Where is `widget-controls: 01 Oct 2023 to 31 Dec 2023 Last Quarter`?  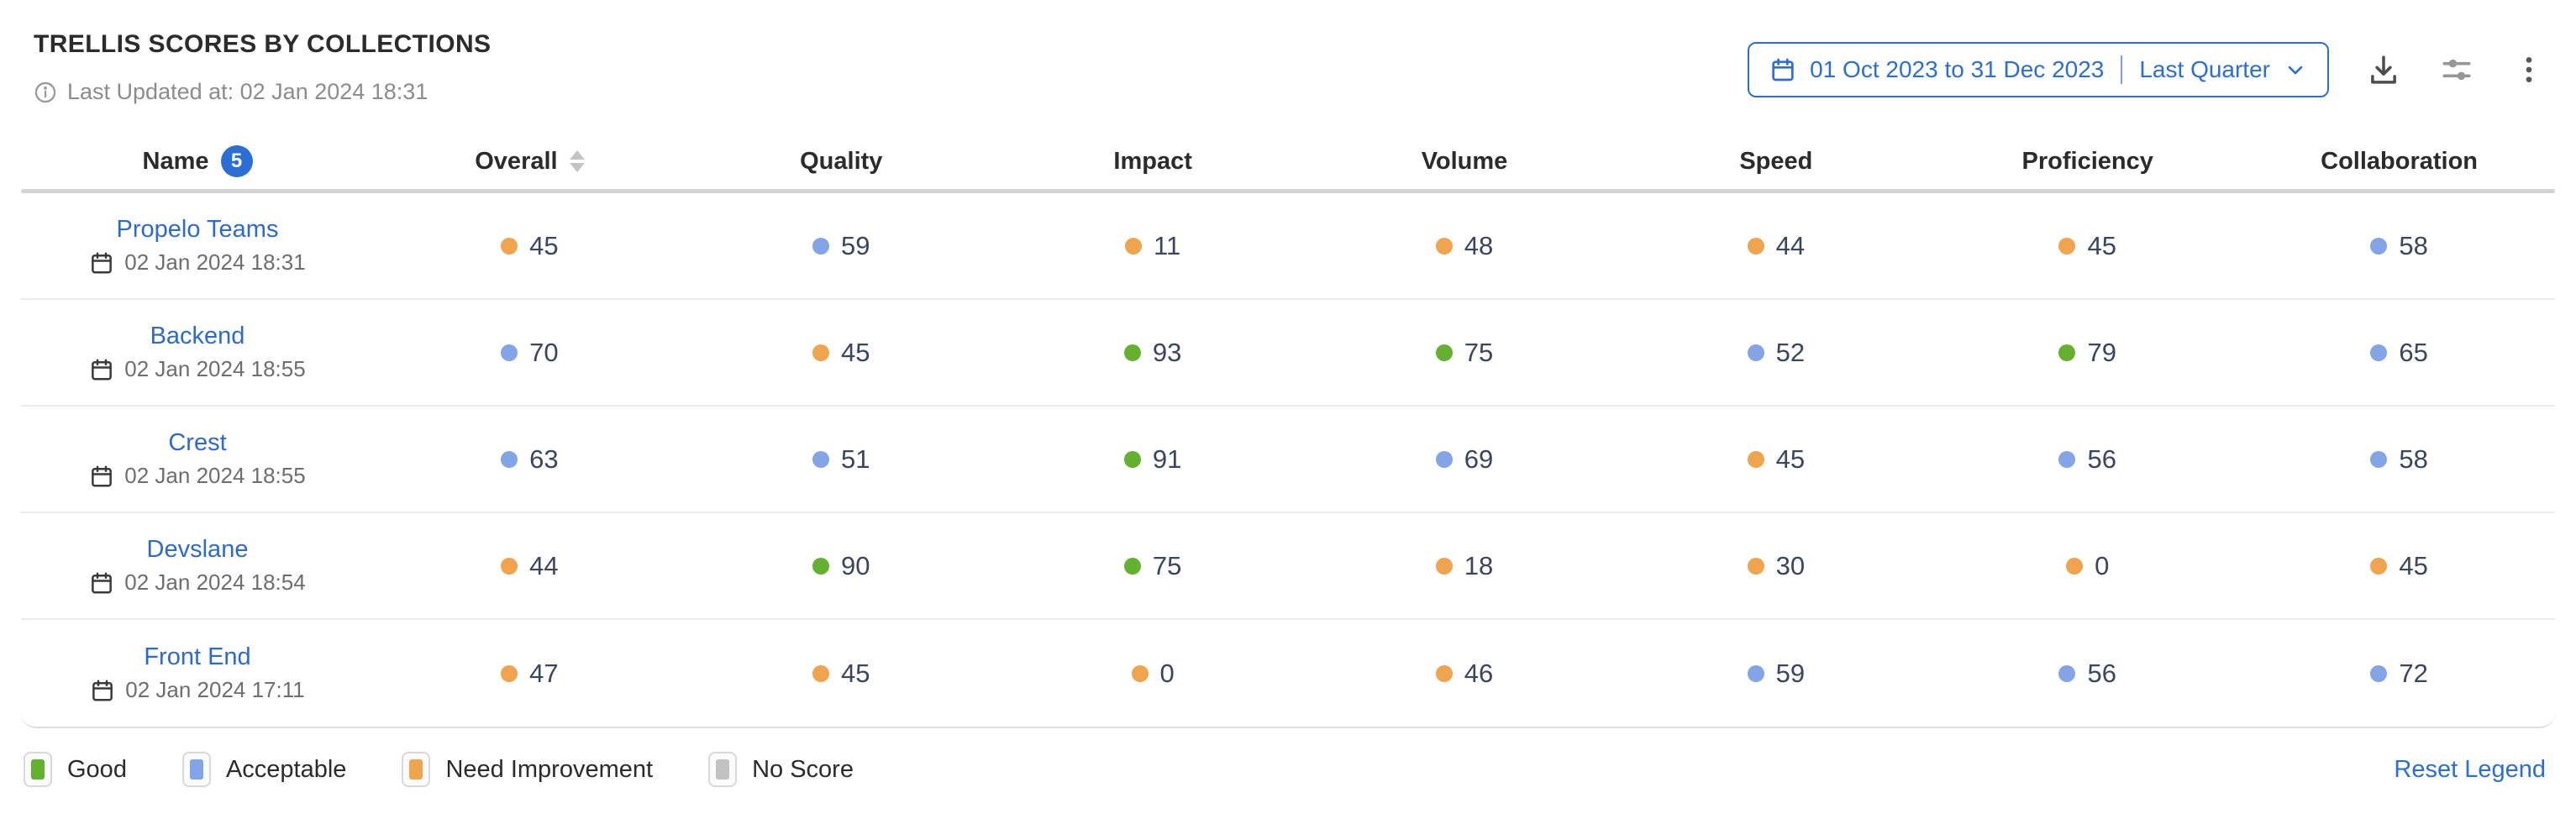
widget-controls: 01 Oct 2023 to 31 Dec 2023 Last Quarter is located at coordinates (2147, 69).